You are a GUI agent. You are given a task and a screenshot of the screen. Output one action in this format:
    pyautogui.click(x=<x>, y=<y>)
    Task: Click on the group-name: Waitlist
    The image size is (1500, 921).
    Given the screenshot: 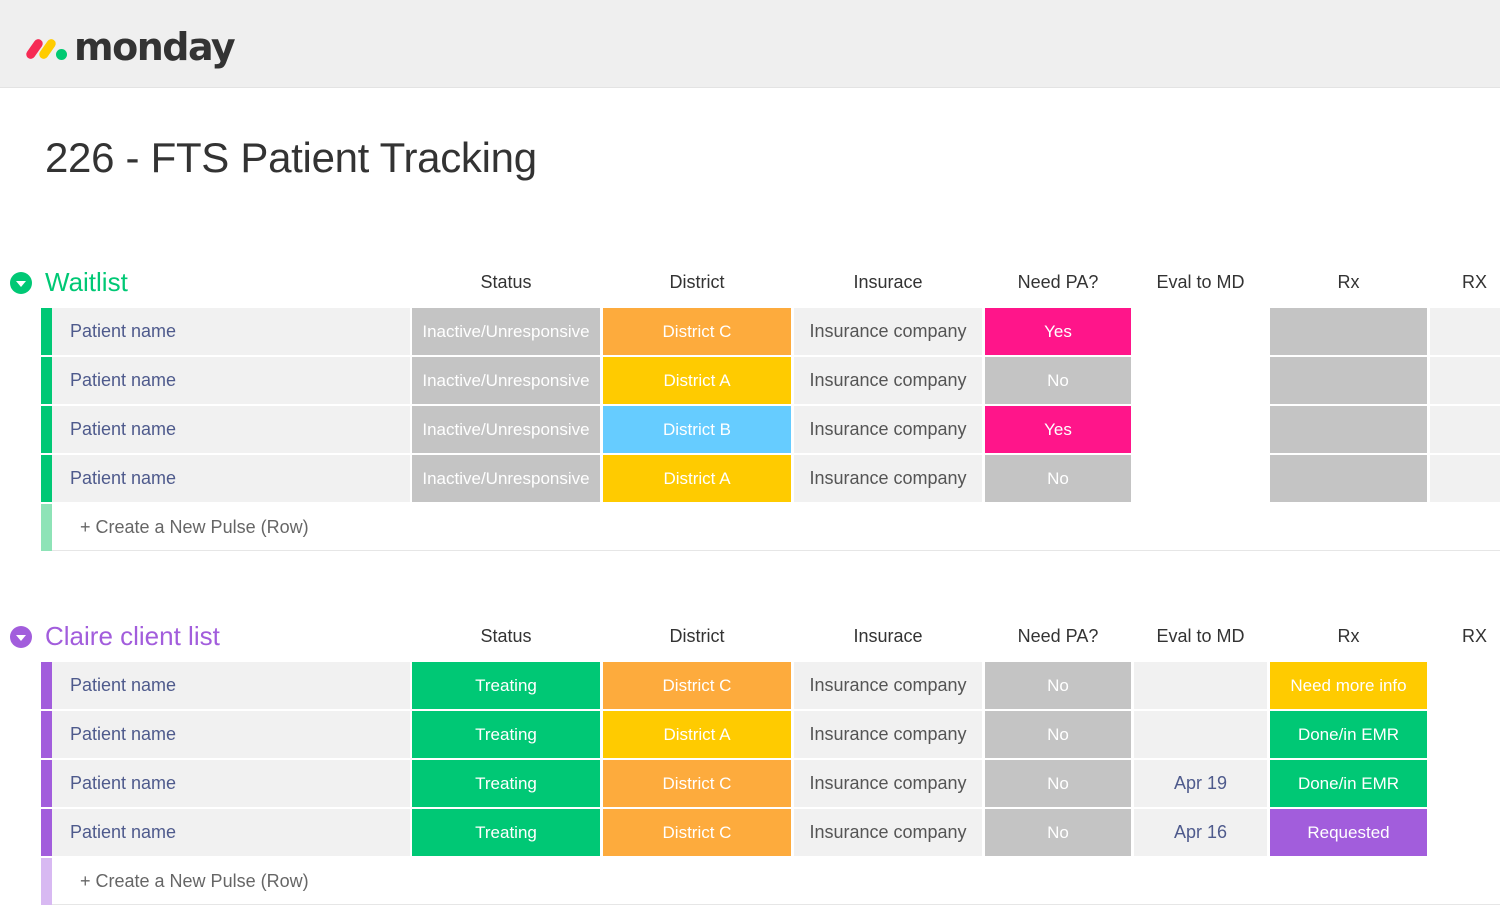 What is the action you would take?
    pyautogui.click(x=86, y=282)
    